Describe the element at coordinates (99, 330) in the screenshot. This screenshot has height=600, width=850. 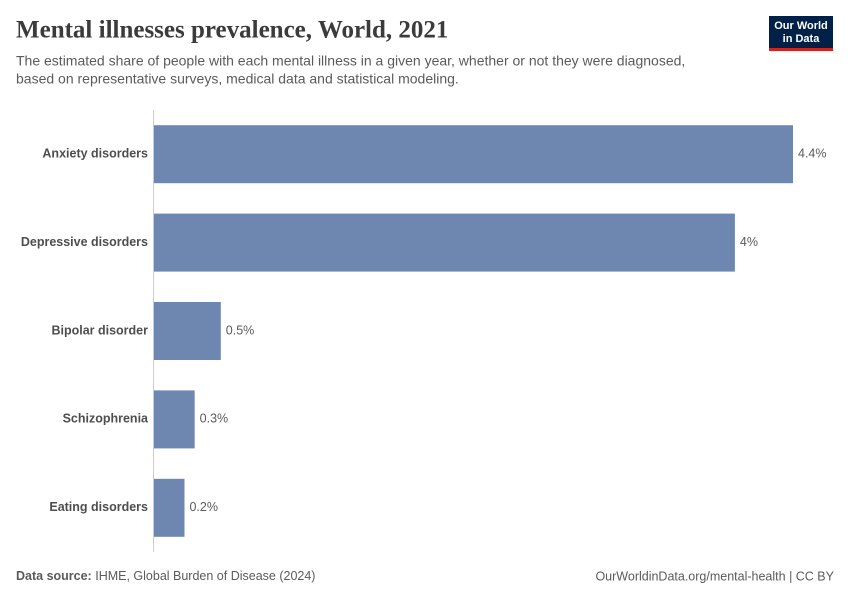
I see `category-label: Bipolar disorder` at that location.